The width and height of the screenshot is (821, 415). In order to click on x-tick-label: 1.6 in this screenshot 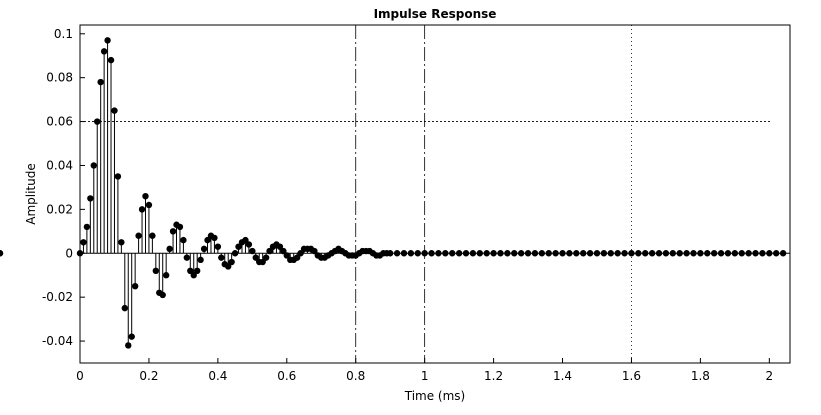, I will do `click(631, 376)`.